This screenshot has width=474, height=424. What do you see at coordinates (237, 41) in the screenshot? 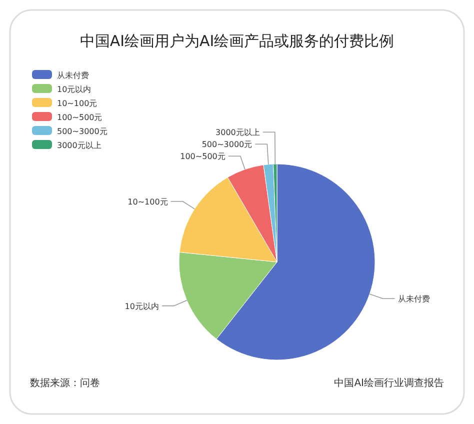
I see `chart-title: 中国AI绘画用户为AI绘画产品或服务的付费比例` at bounding box center [237, 41].